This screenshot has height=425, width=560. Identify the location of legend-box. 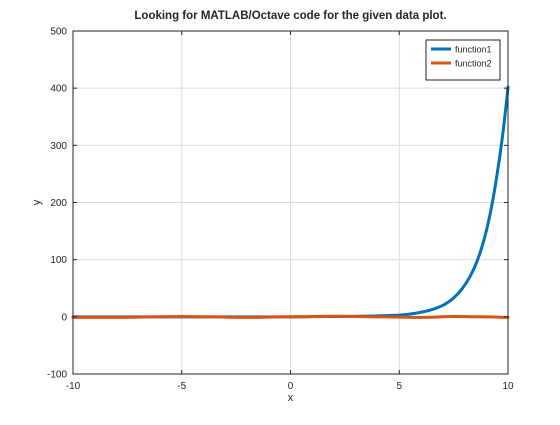
(463, 60).